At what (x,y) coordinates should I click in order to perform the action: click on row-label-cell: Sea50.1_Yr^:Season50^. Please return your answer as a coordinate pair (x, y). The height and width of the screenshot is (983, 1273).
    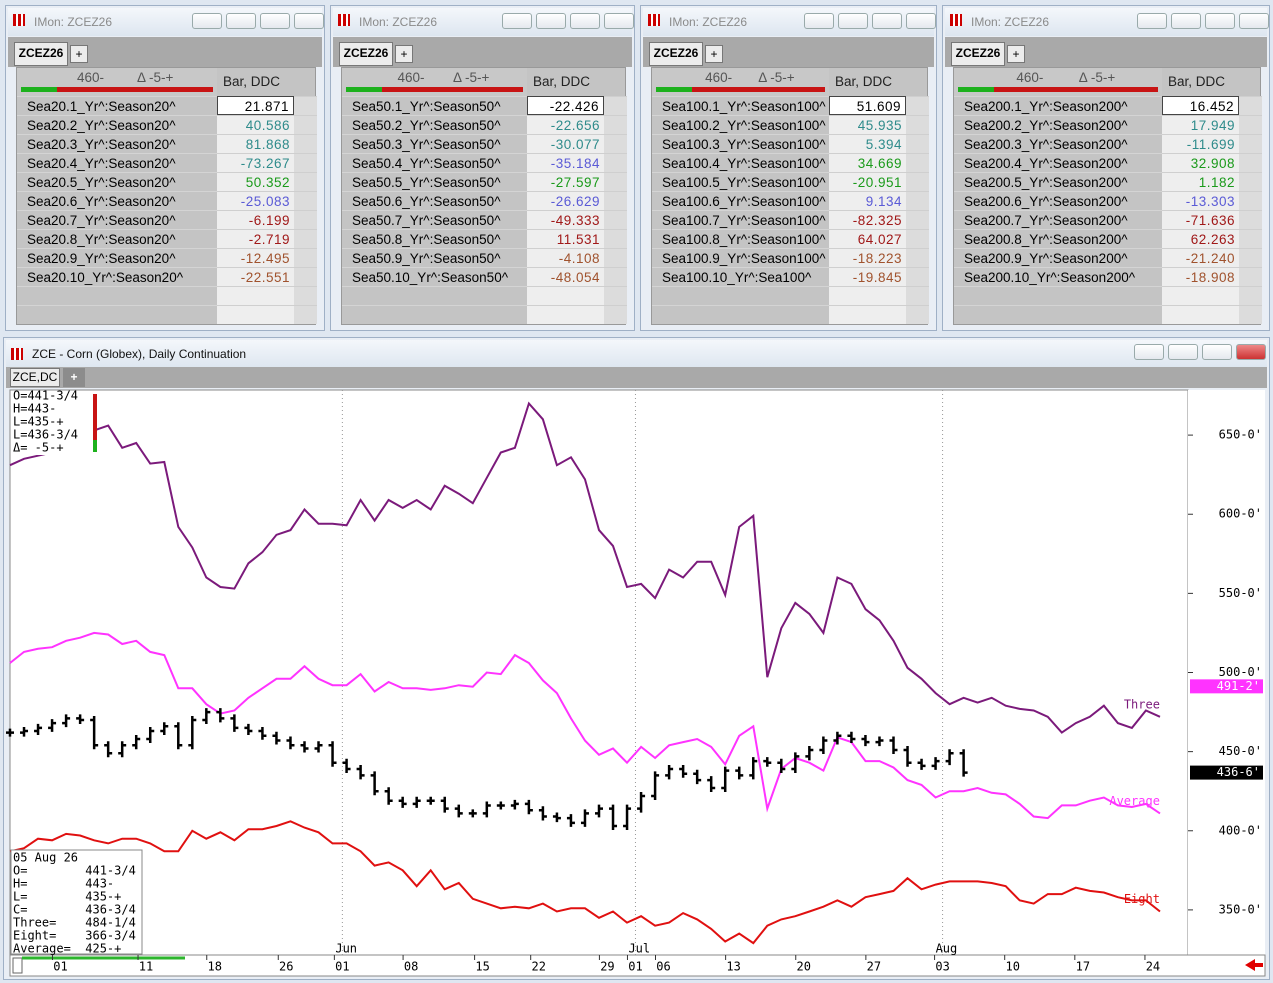
    Looking at the image, I should click on (434, 105).